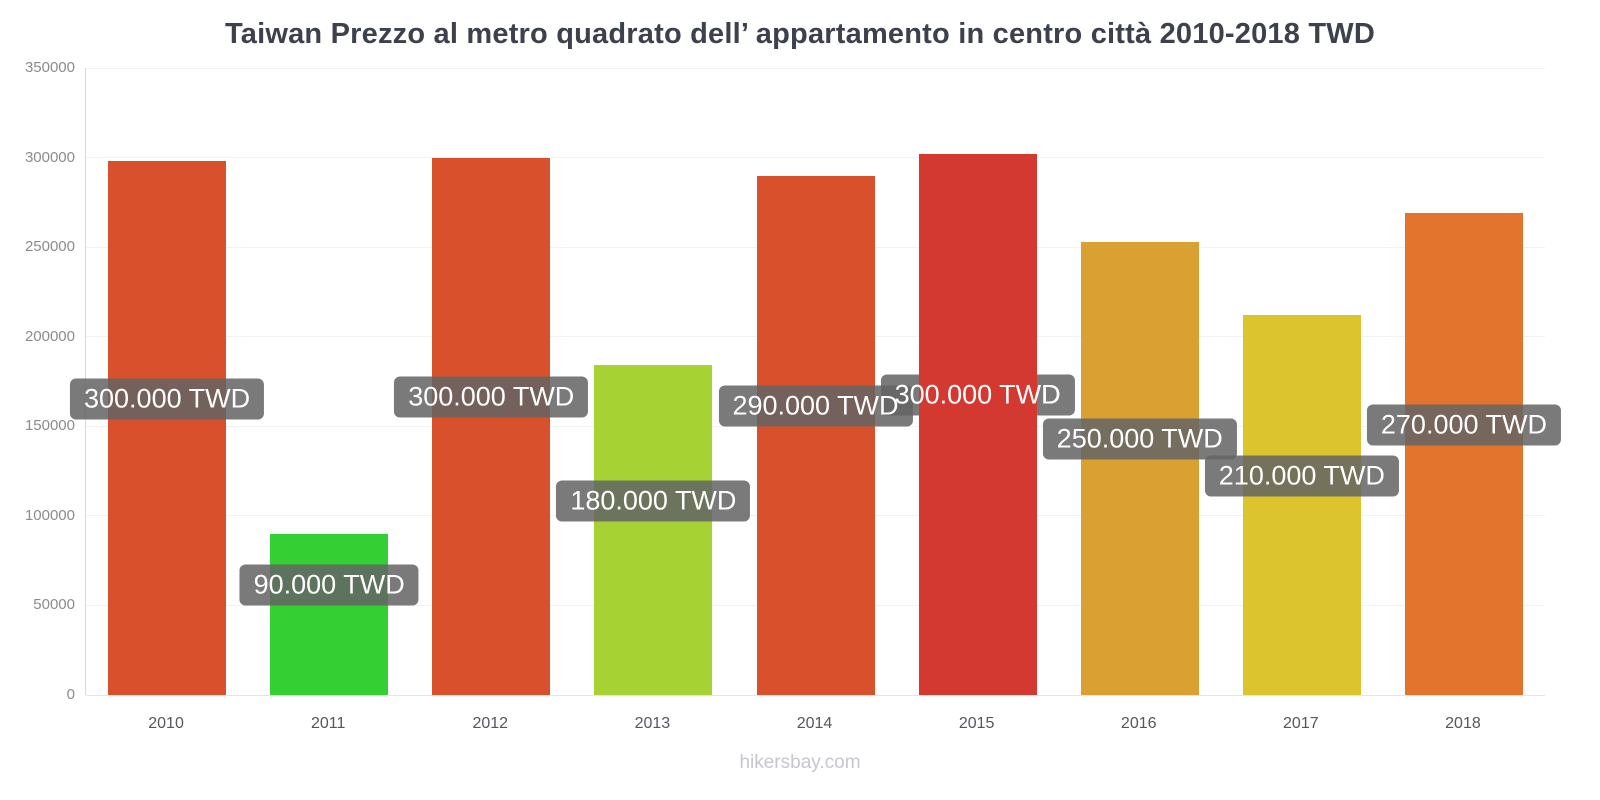  Describe the element at coordinates (1463, 454) in the screenshot. I see `bar-2018` at that location.